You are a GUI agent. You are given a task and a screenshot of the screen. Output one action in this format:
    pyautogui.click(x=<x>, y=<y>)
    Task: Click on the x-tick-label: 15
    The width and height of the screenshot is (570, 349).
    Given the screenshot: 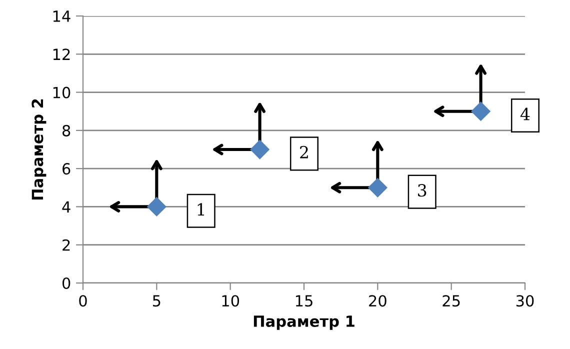 What is the action you would take?
    pyautogui.click(x=304, y=301)
    